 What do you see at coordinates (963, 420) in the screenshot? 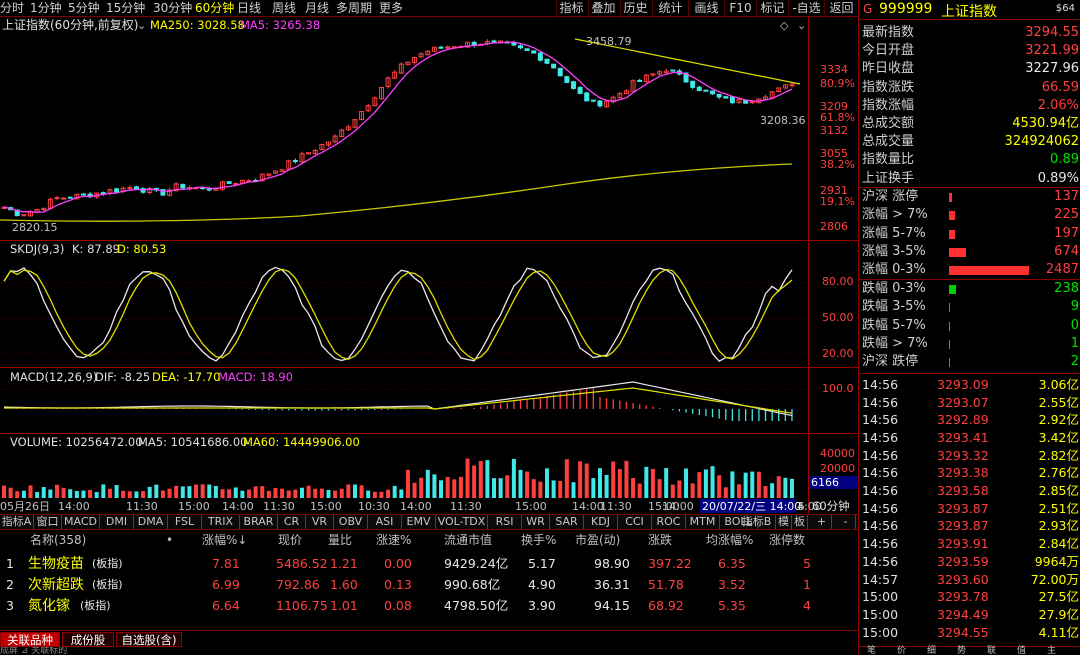
I see `tick-price: 3292.89` at bounding box center [963, 420].